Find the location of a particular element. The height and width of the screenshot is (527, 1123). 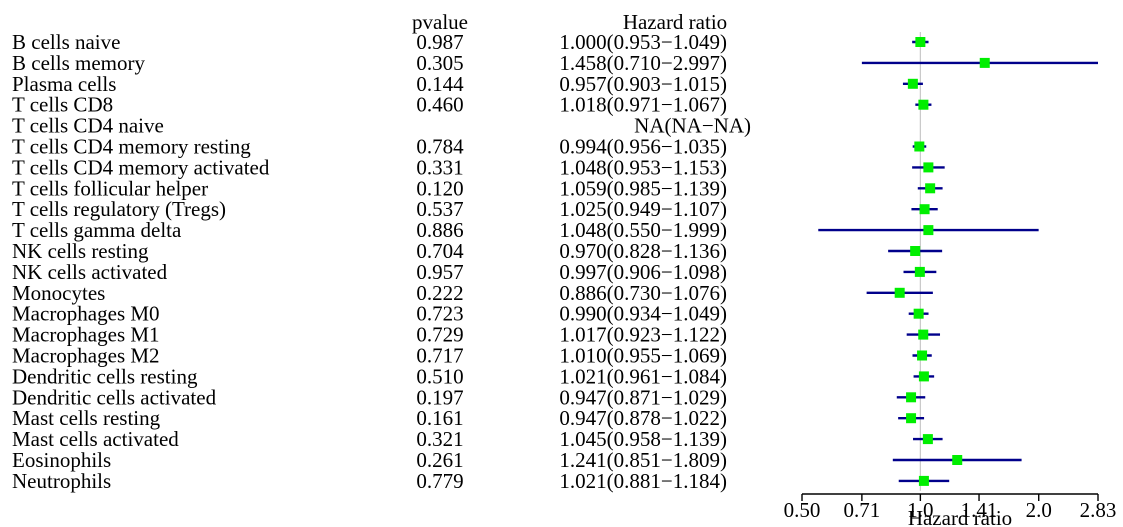

row-label: NK cells resting is located at coordinates (80, 251).